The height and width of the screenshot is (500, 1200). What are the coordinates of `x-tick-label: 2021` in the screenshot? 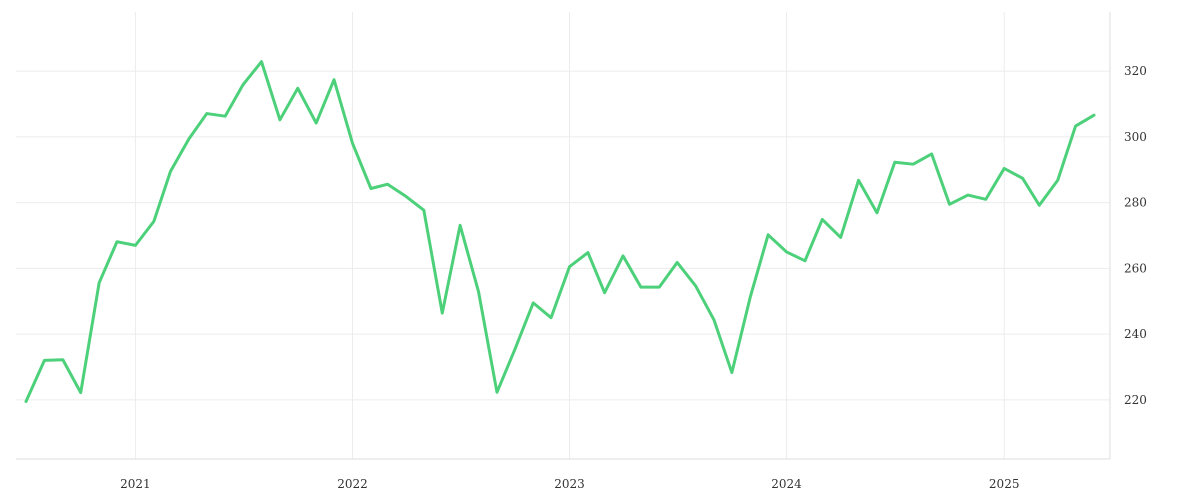 It's located at (135, 484).